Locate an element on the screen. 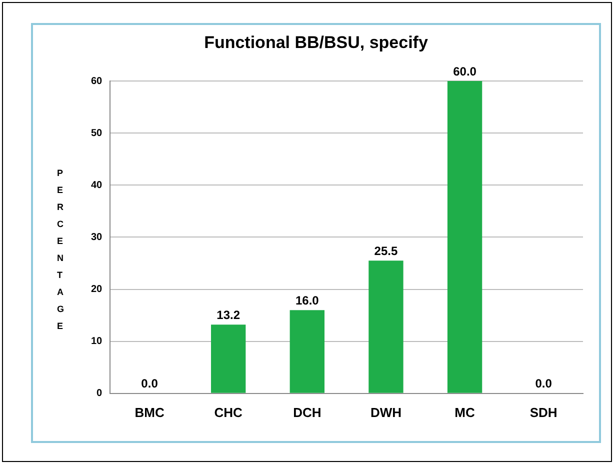  data-label: 16.0 is located at coordinates (307, 300).